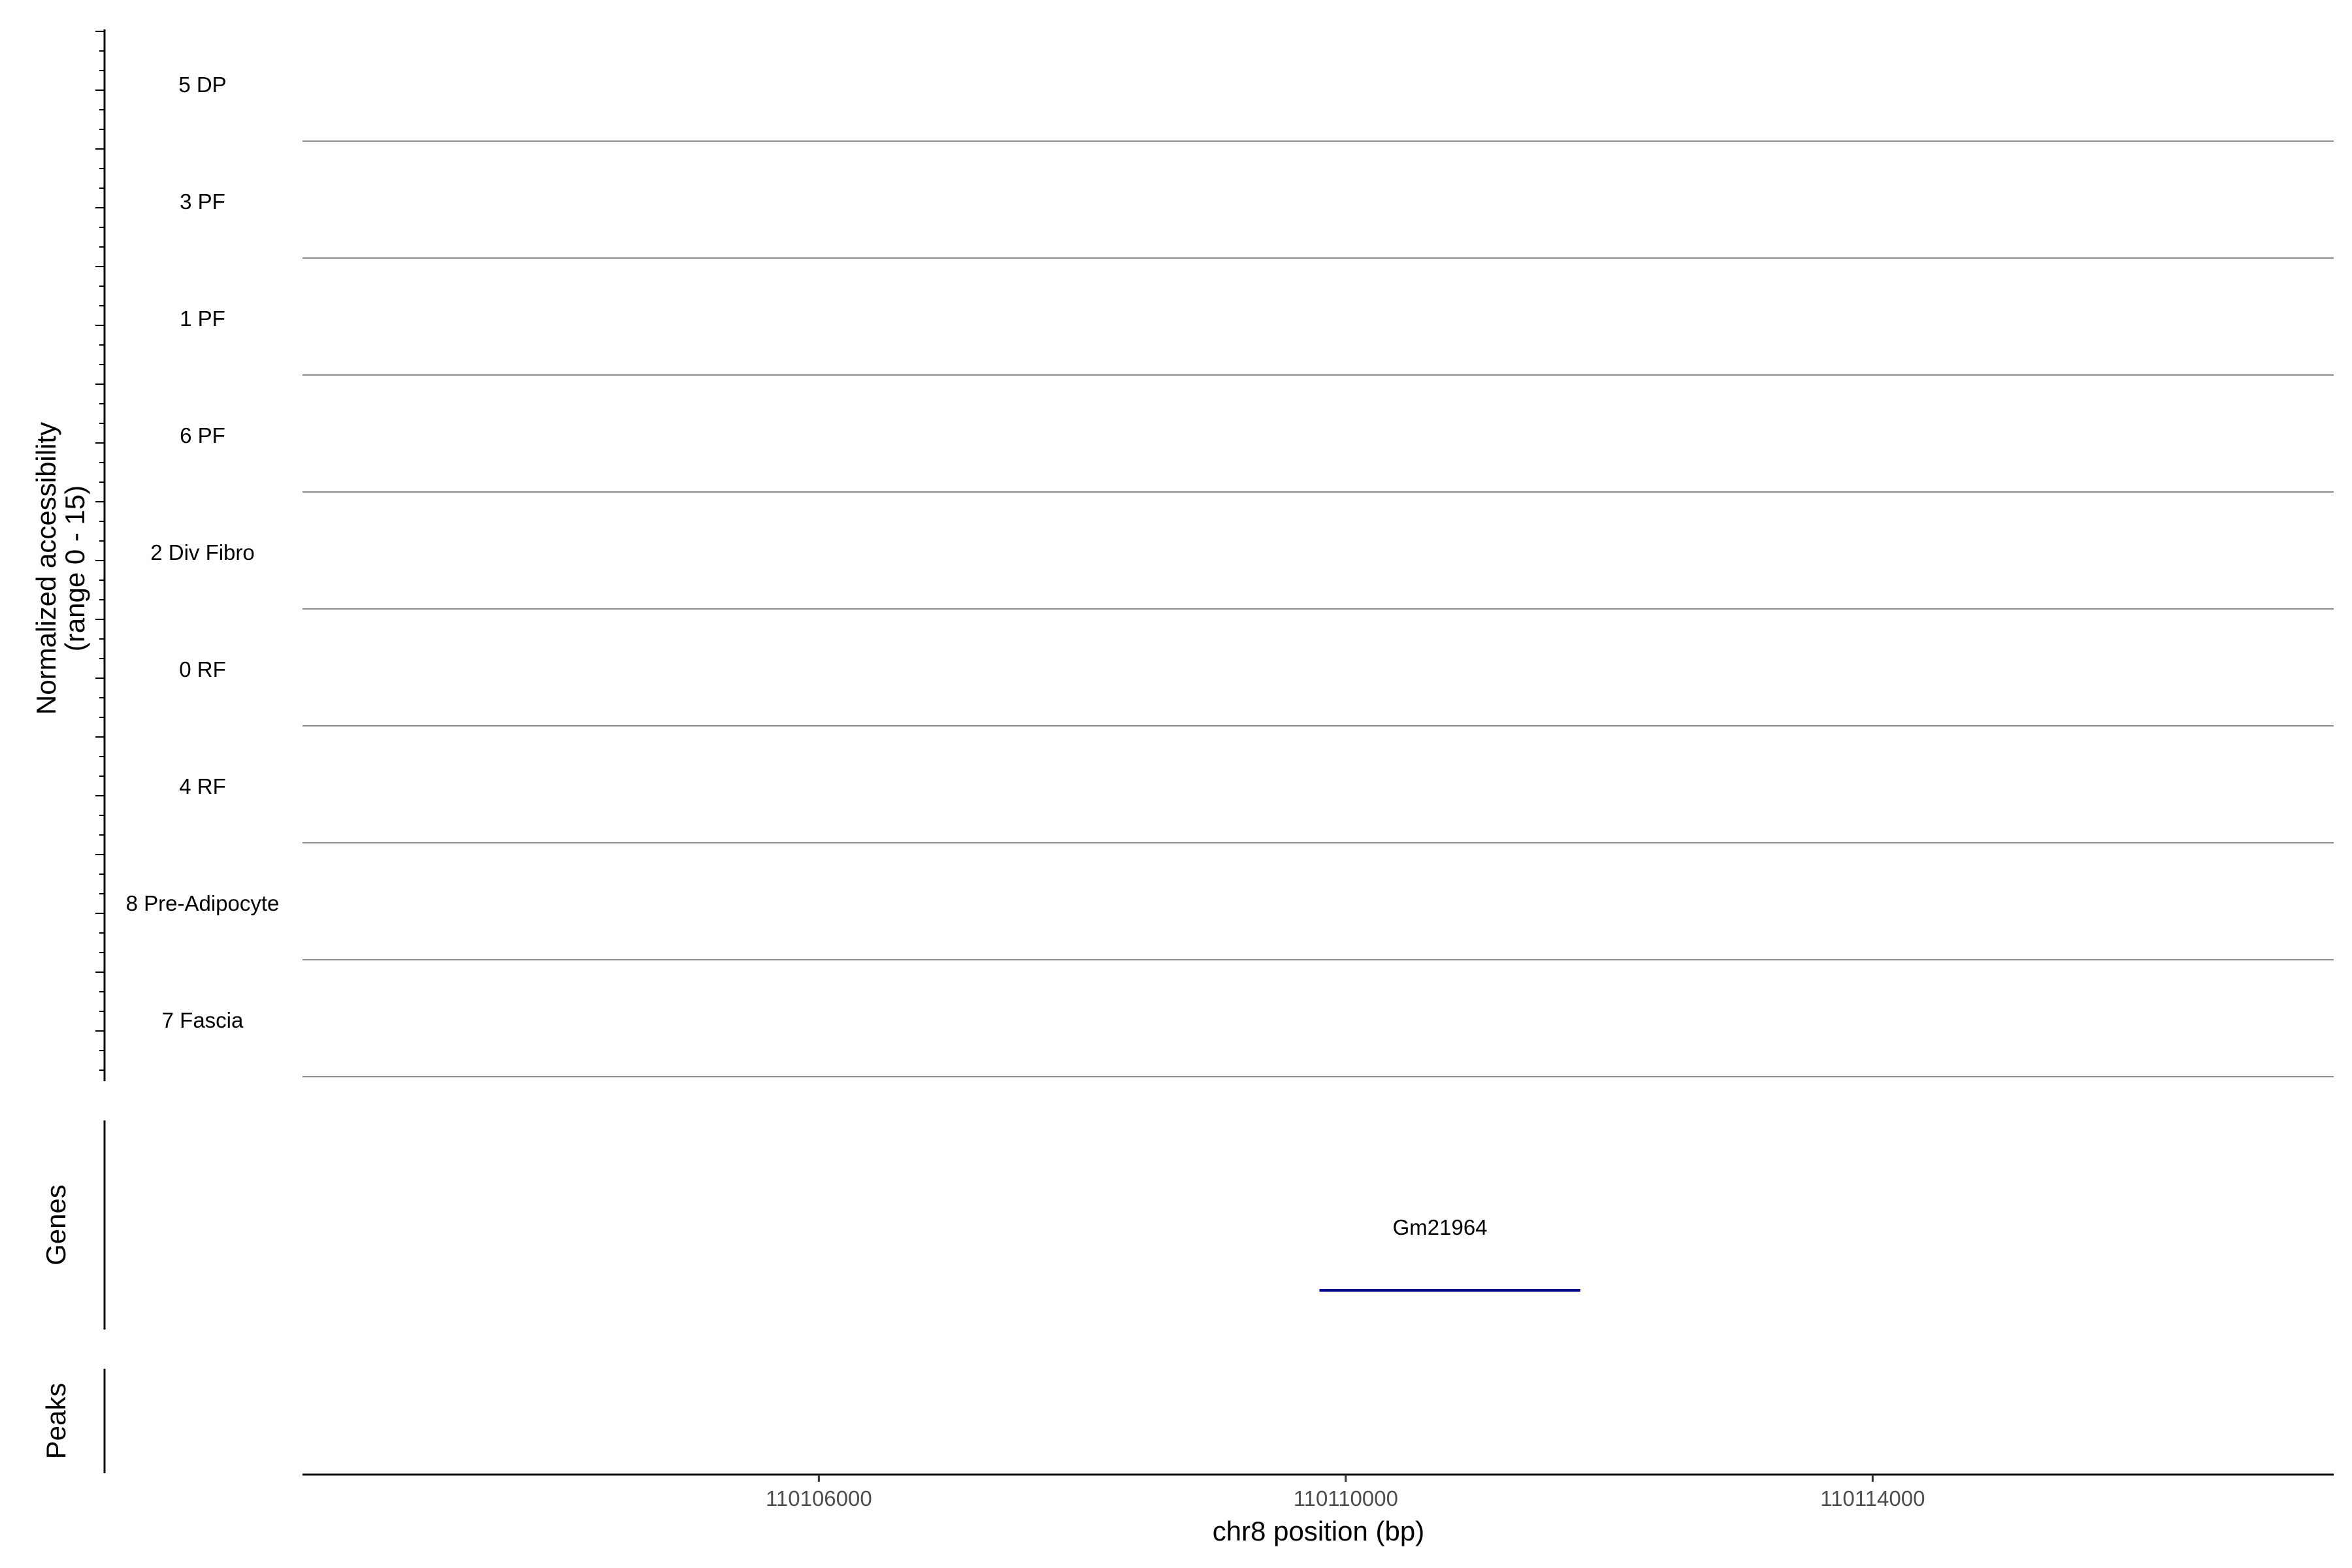 Image resolution: width=2352 pixels, height=1568 pixels. What do you see at coordinates (810, 1225) in the screenshot?
I see `genes-panel: Genes Gm21964` at bounding box center [810, 1225].